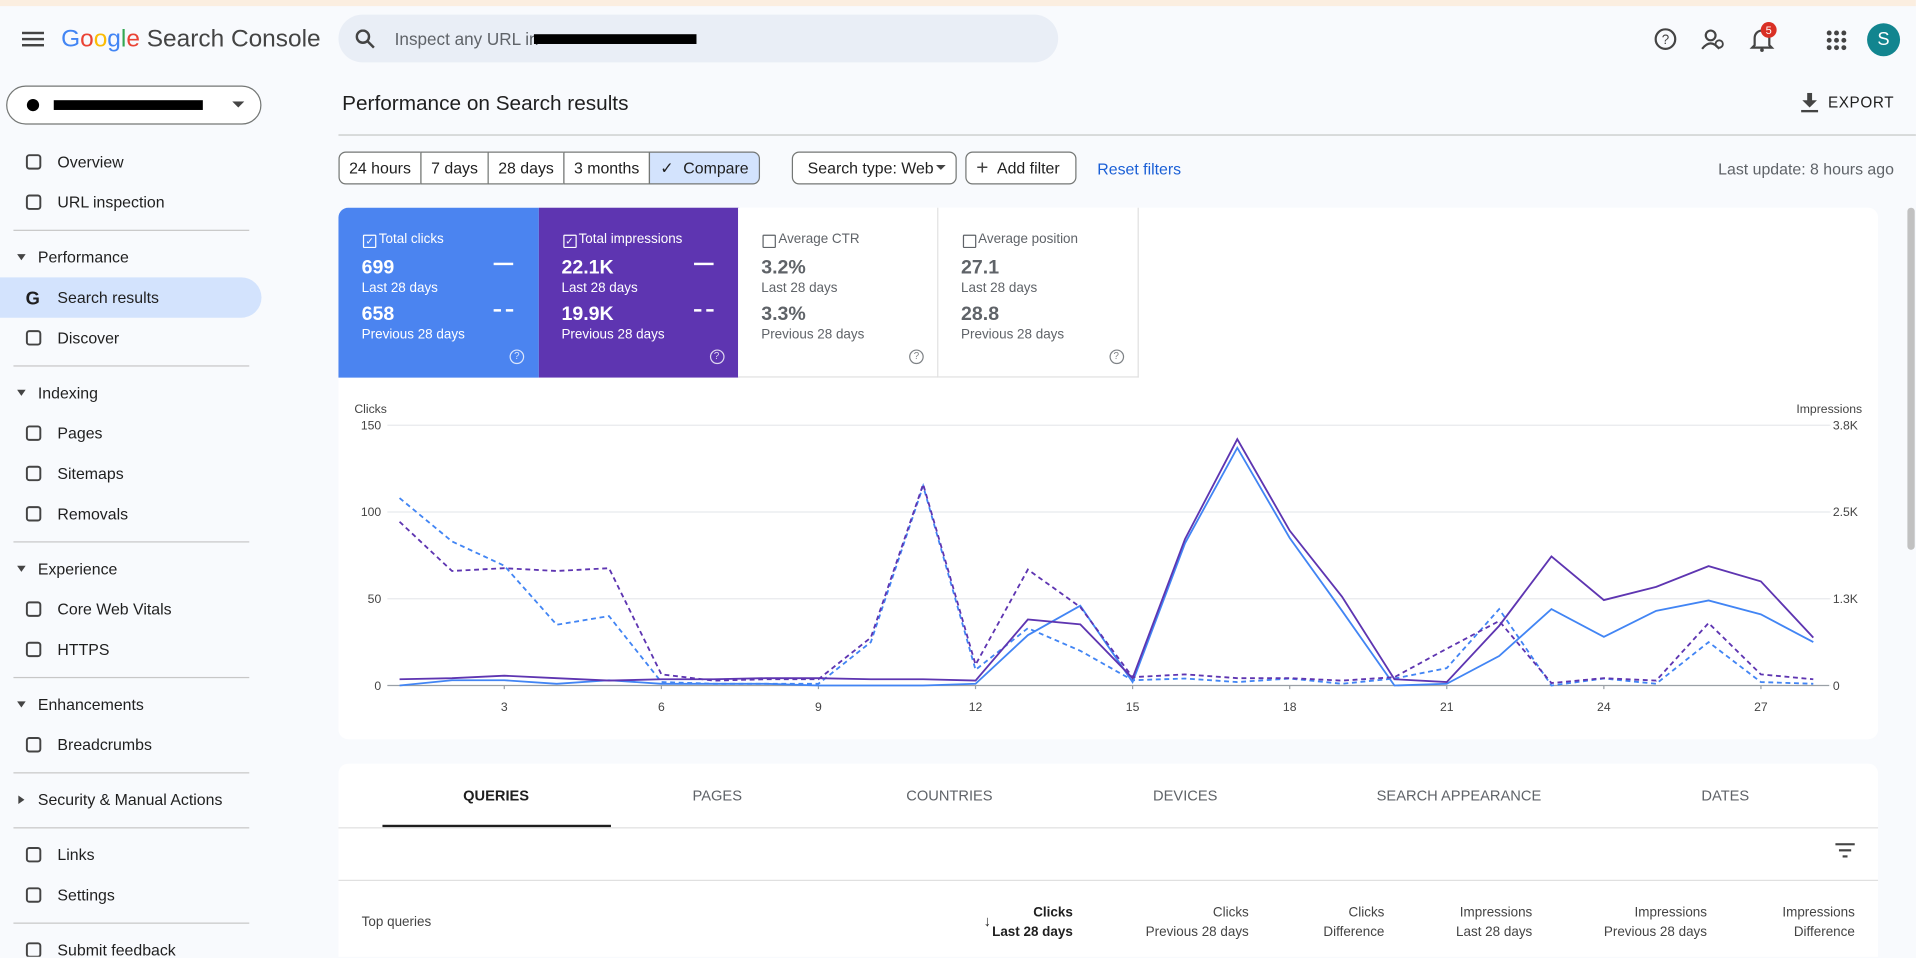 This screenshot has height=958, width=1916. I want to click on nav-item-label: HTTPS, so click(83, 649).